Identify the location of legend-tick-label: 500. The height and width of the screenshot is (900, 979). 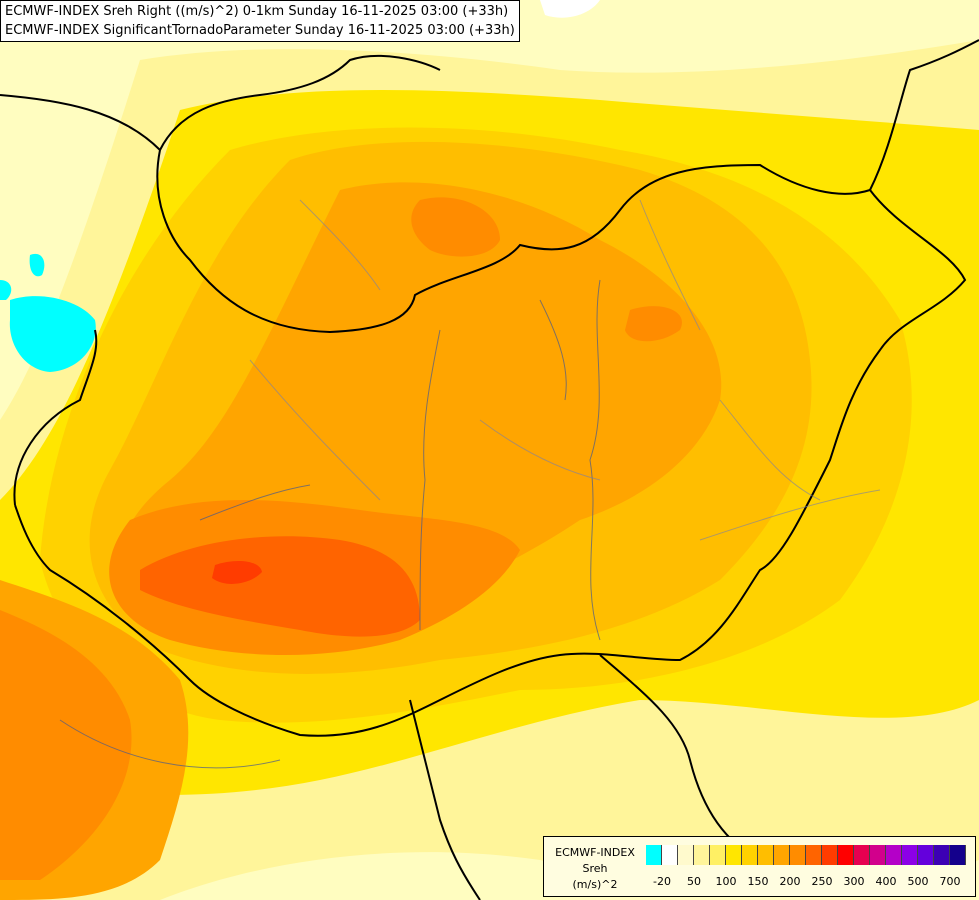
(918, 881).